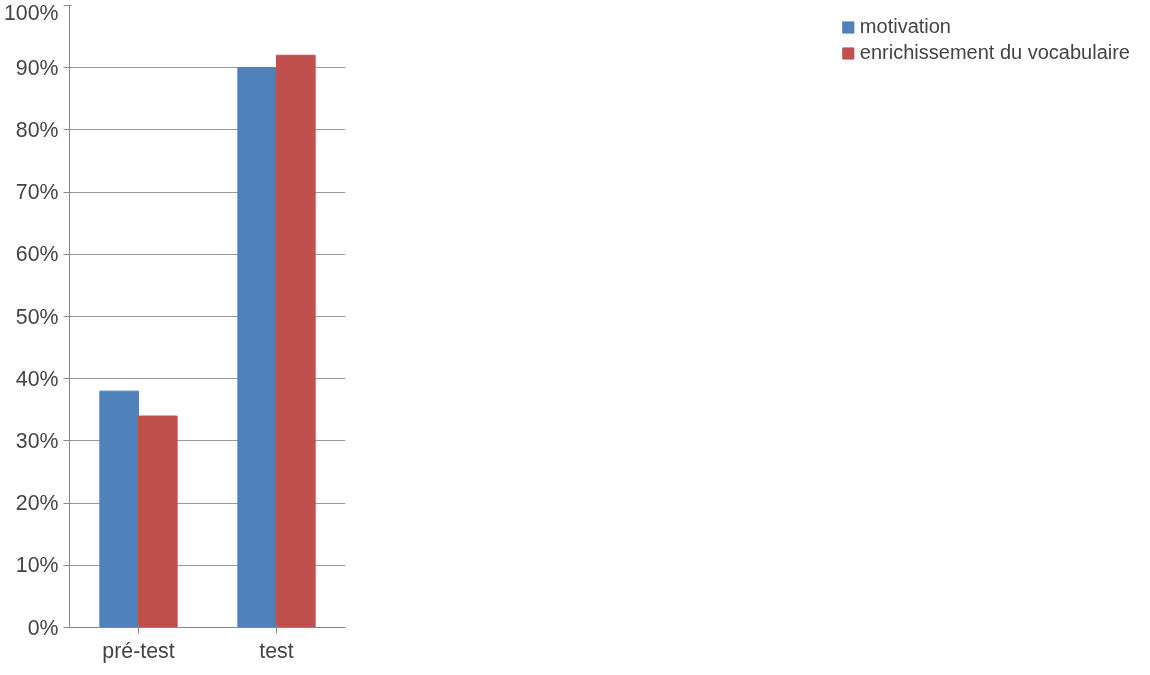  I want to click on y-tick-label: 20%, so click(37, 503).